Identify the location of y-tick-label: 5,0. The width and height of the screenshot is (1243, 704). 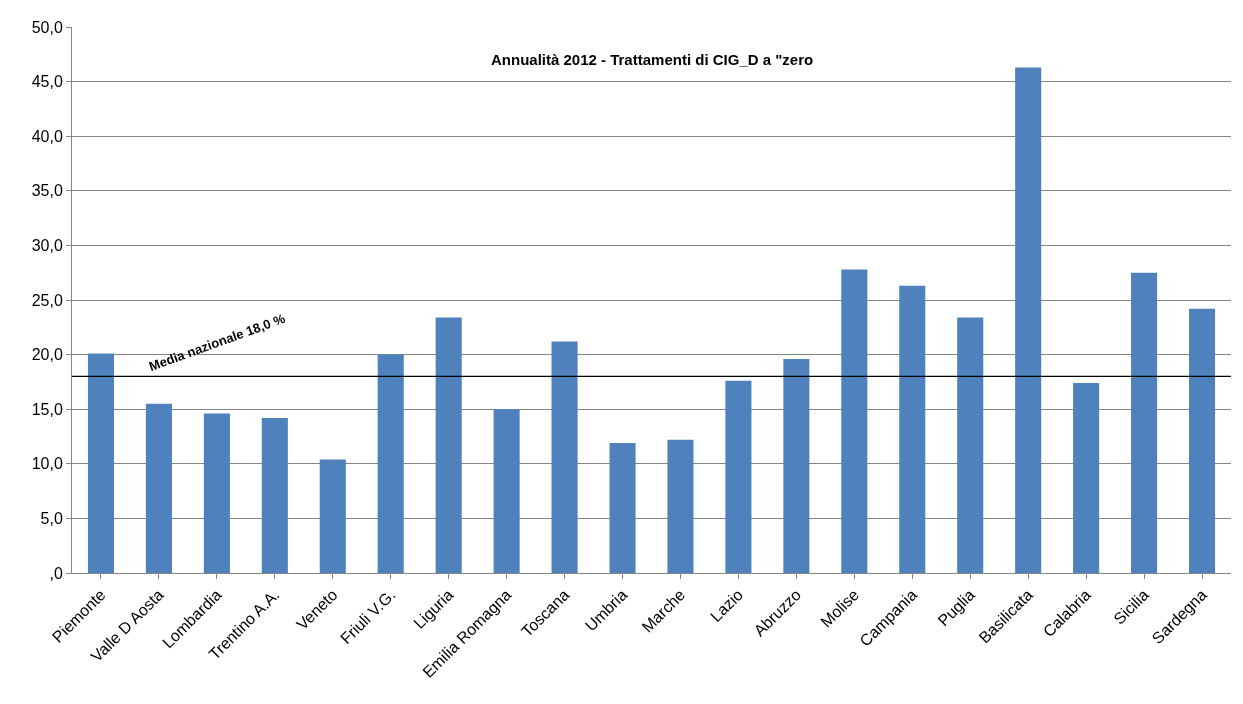
(51, 518).